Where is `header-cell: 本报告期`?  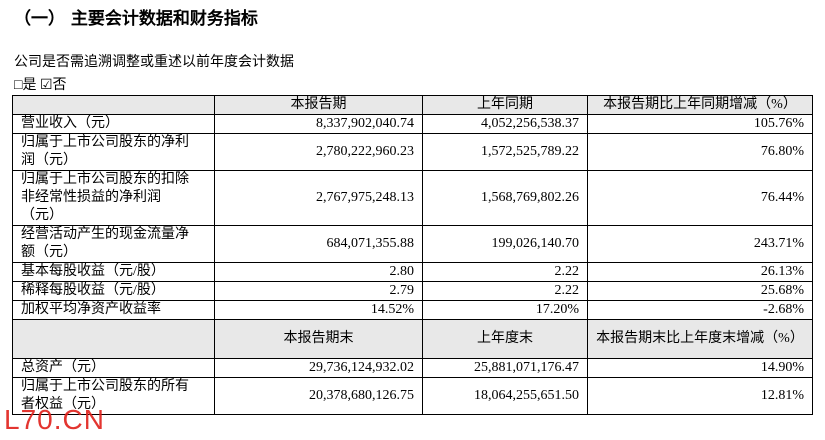 header-cell: 本报告期 is located at coordinates (318, 105).